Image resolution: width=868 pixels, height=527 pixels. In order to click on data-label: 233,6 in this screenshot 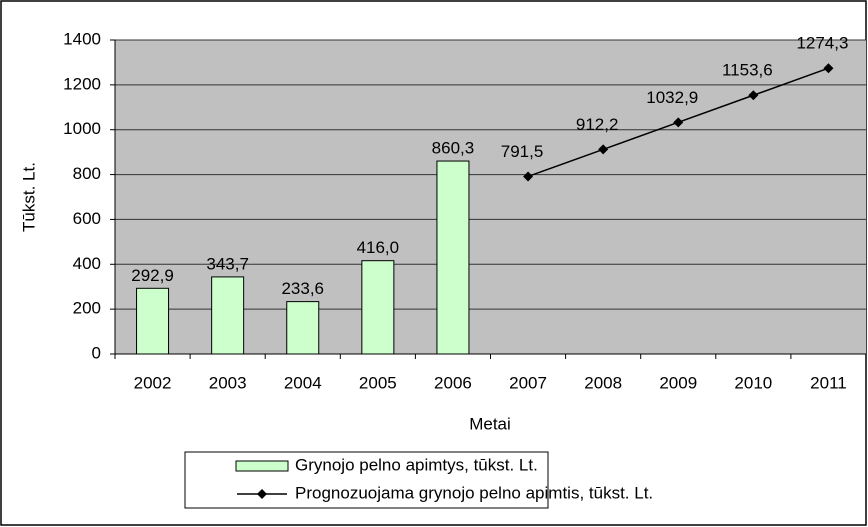, I will do `click(302, 288)`.